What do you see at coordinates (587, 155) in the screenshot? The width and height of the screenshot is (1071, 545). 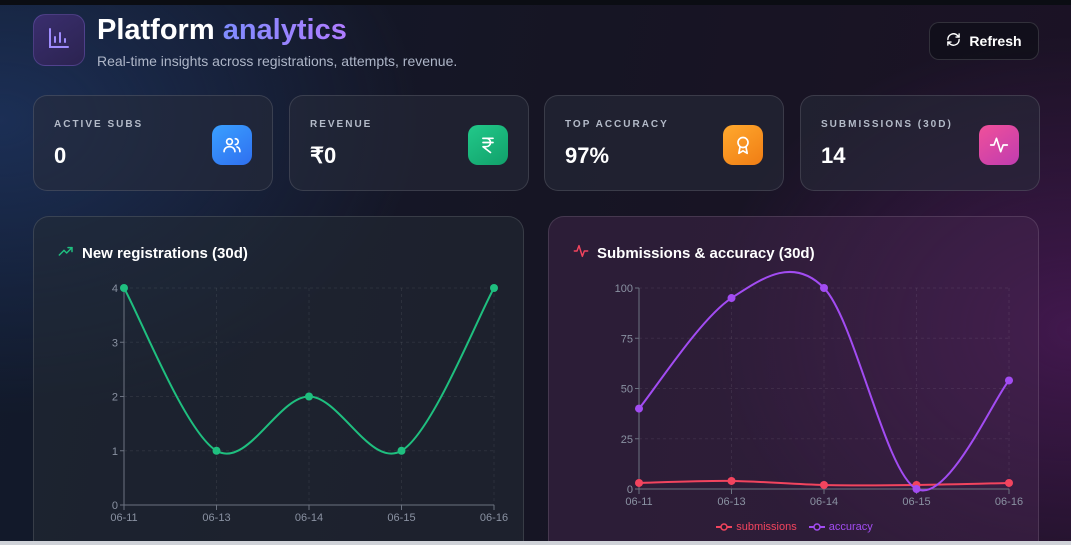 I see `stat-value: 97%` at bounding box center [587, 155].